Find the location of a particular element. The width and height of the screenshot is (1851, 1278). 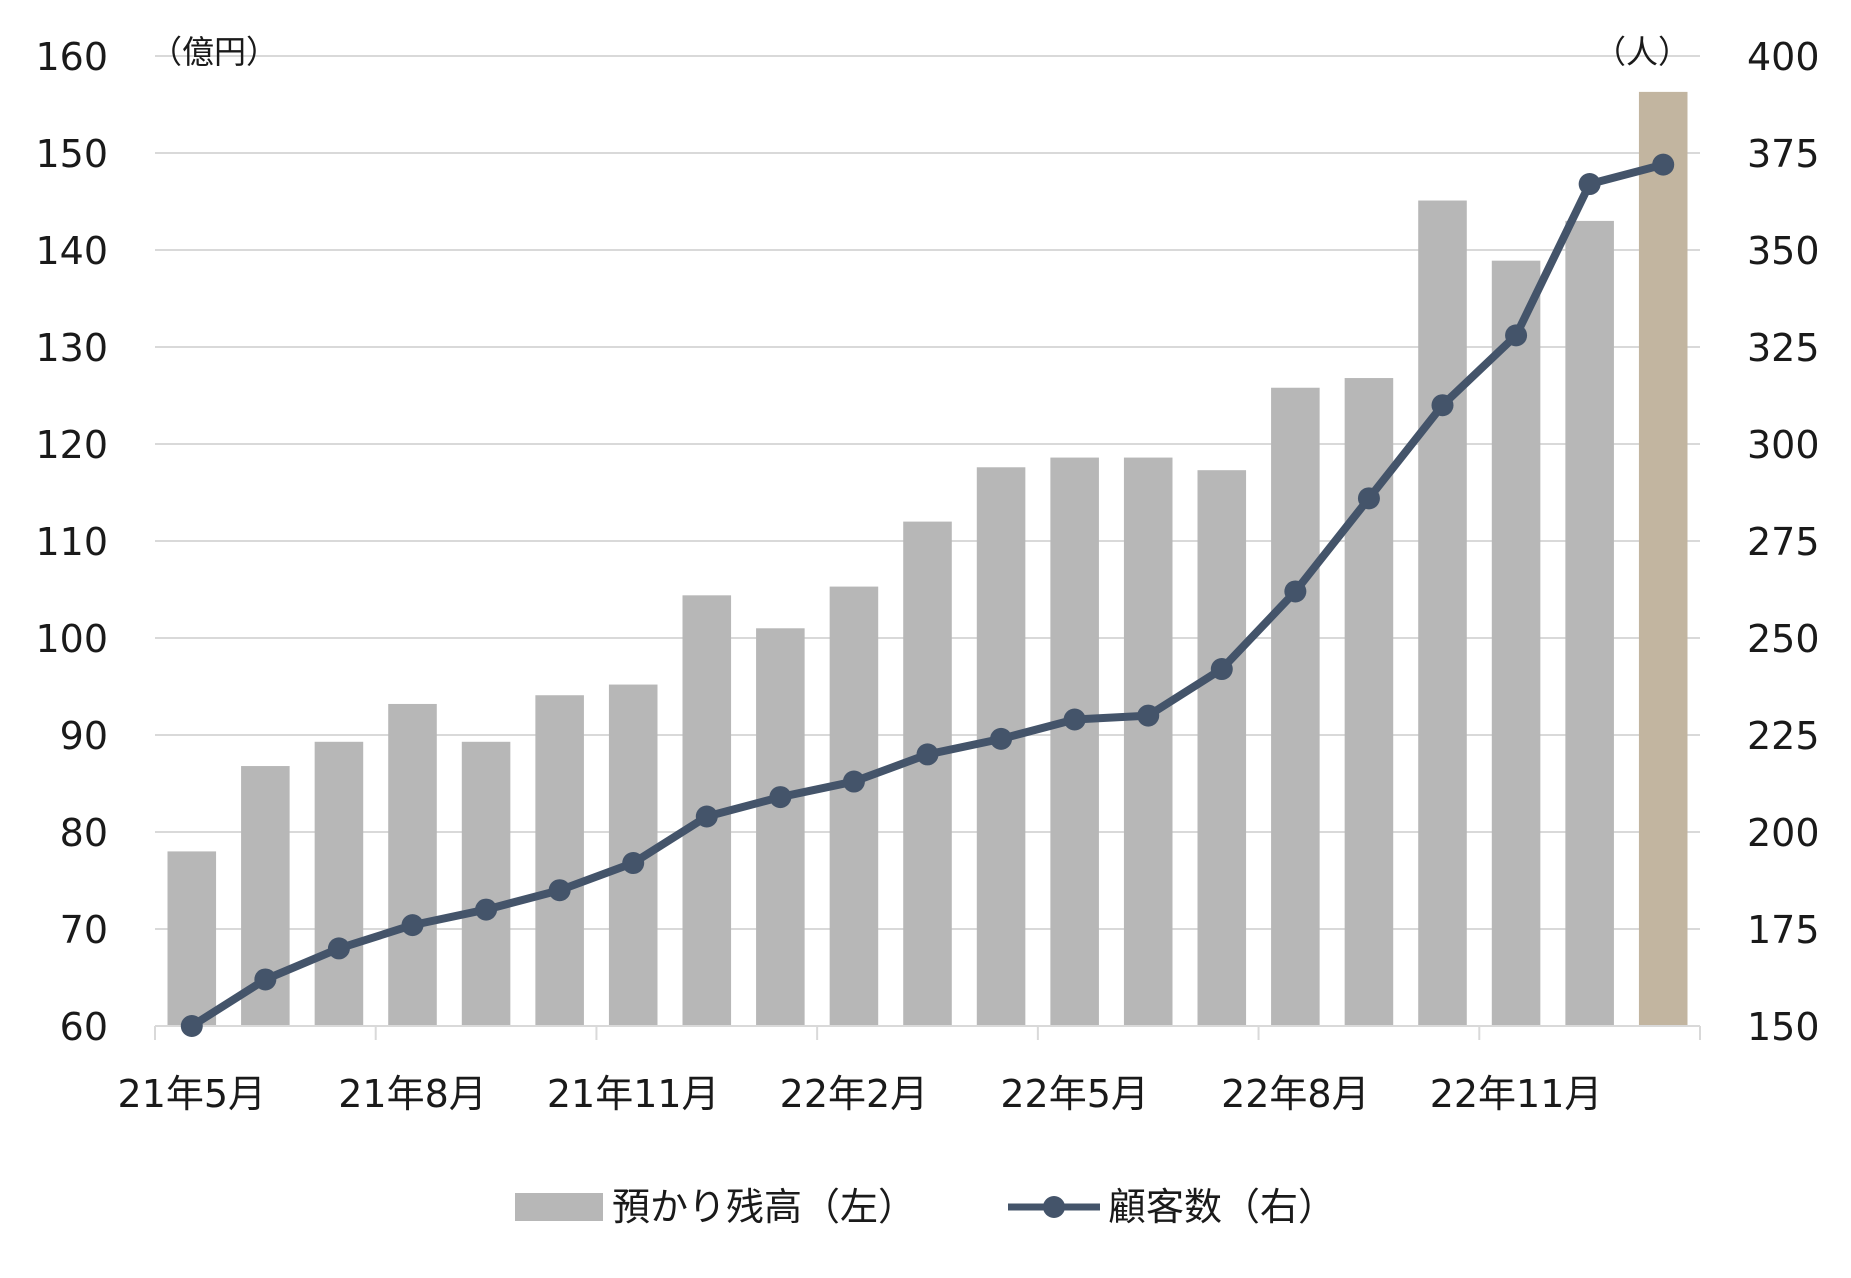

right-y-tick-label: 225 is located at coordinates (1783, 736).